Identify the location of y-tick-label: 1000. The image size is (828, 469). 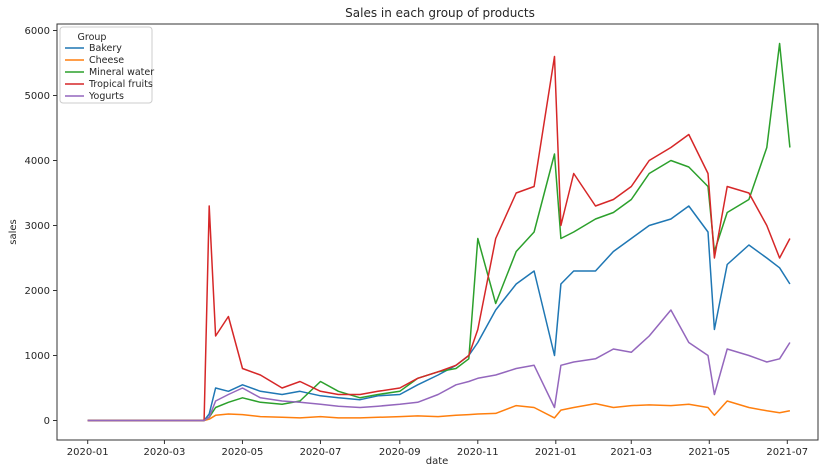
(37, 356).